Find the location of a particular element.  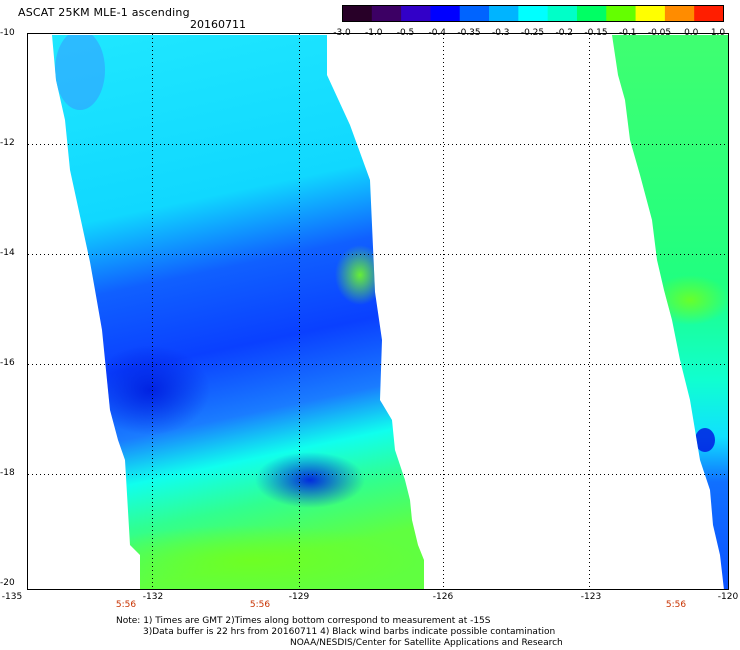

map-title: ASCAT 25KM MLE-1 ascending is located at coordinates (104, 12).